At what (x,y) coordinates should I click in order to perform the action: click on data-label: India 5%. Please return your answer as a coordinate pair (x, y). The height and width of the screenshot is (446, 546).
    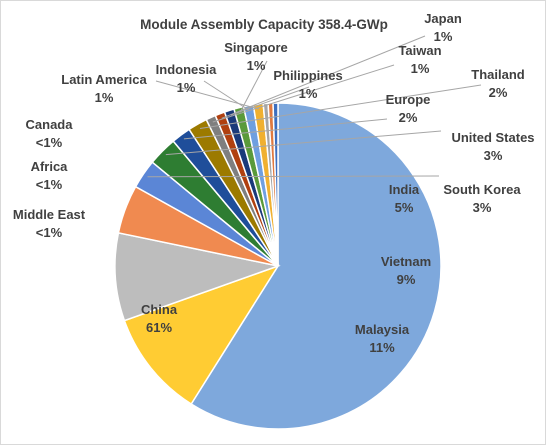
    Looking at the image, I should click on (404, 198).